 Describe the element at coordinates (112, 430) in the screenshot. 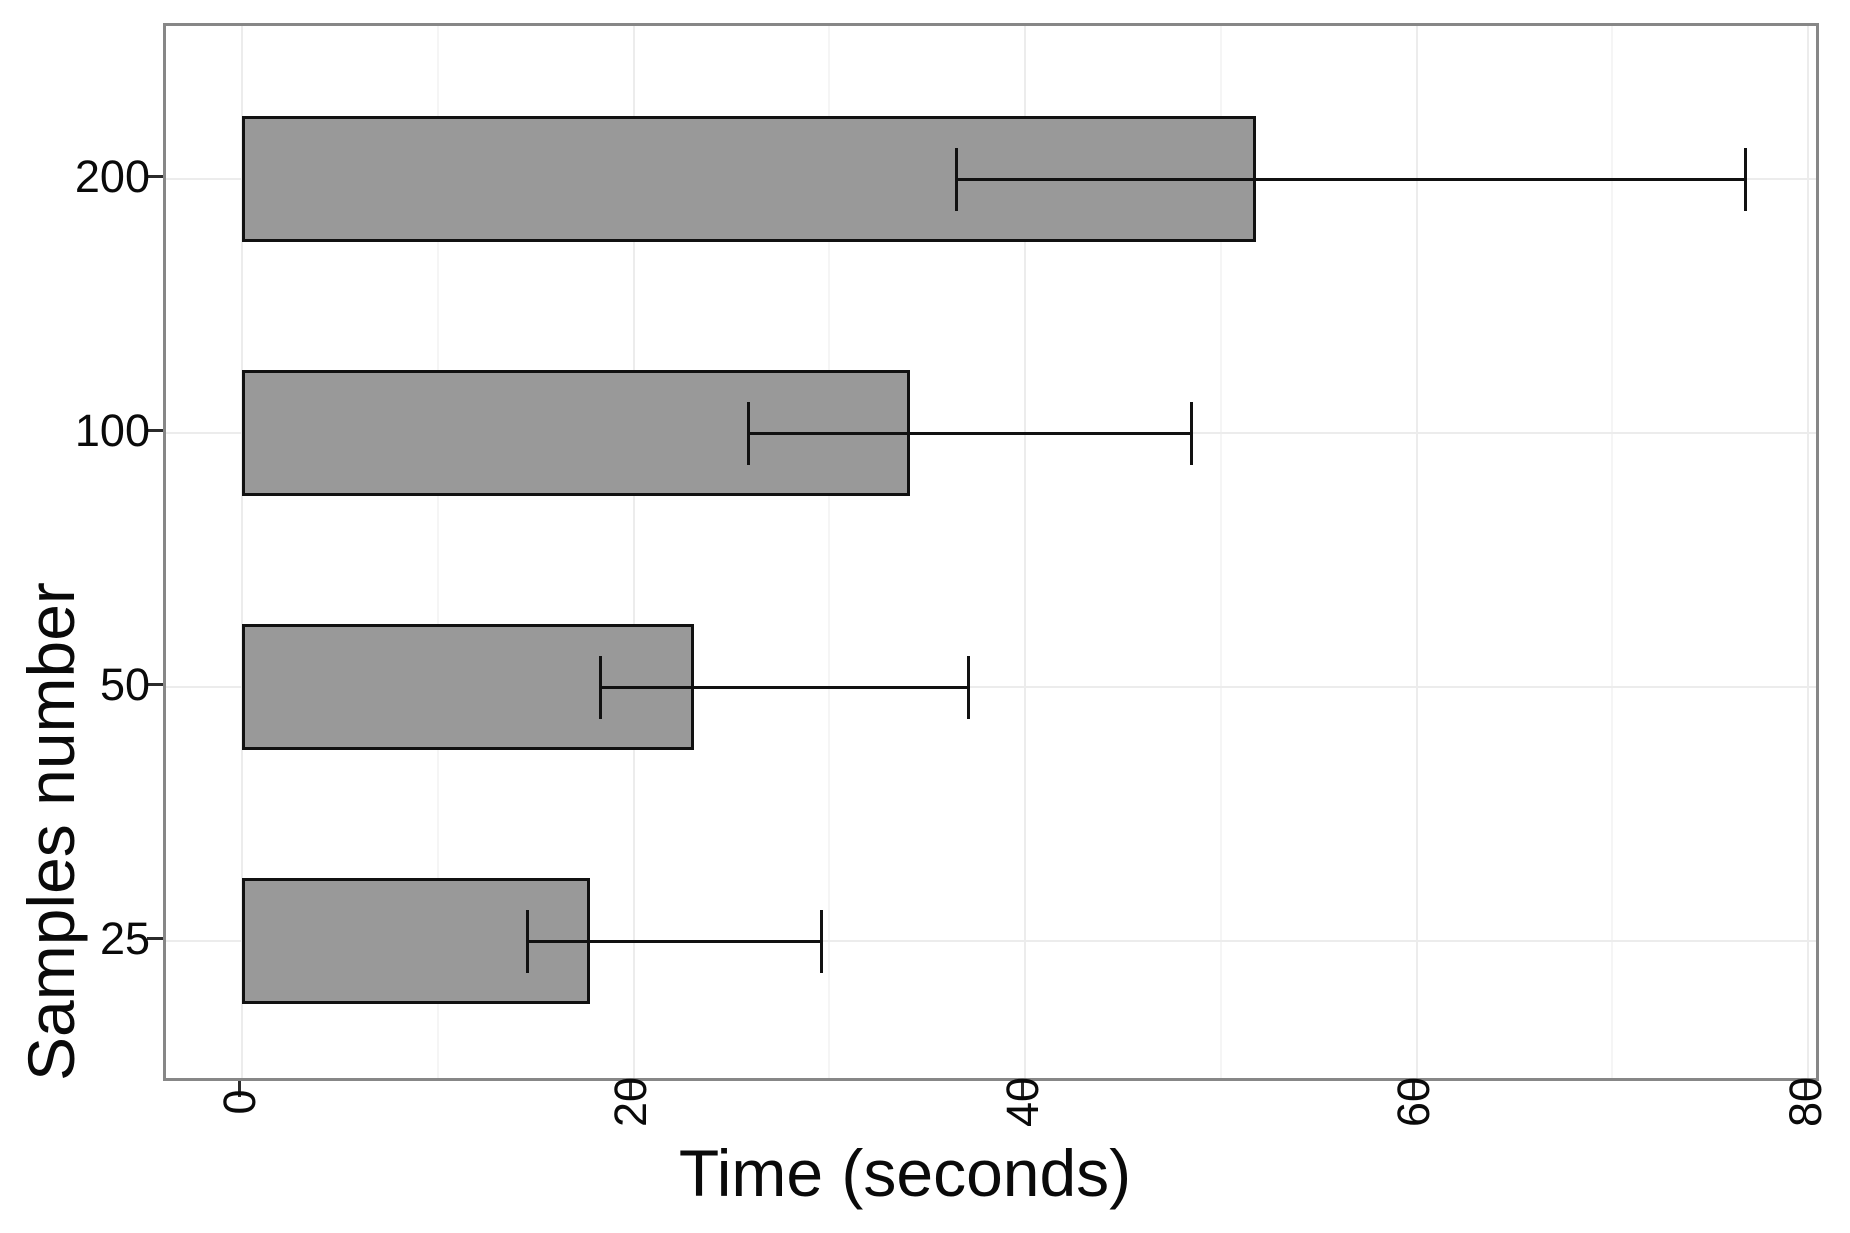

I see `y-tick-label: 100` at that location.